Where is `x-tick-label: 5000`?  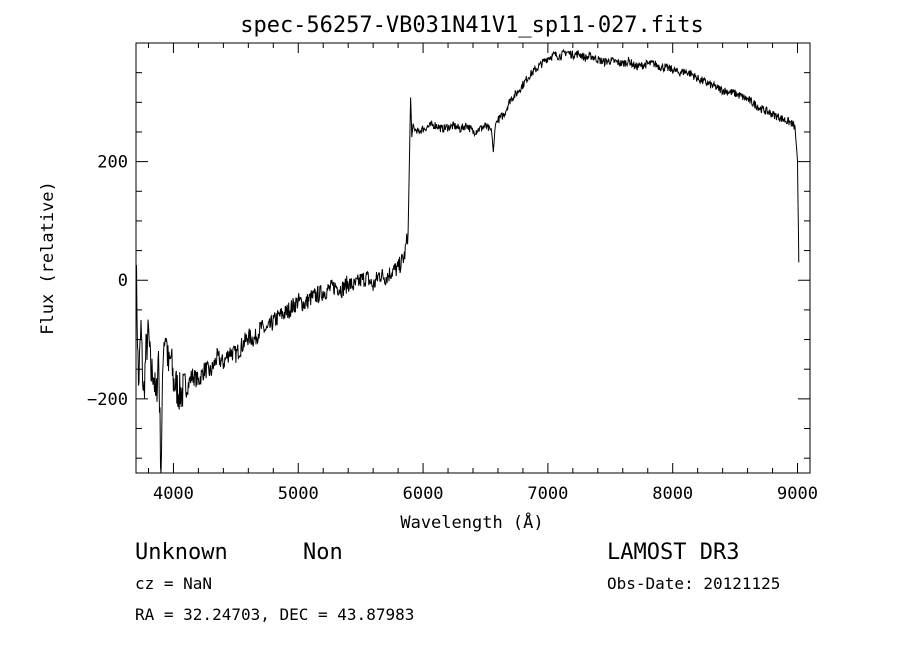 x-tick-label: 5000 is located at coordinates (298, 494).